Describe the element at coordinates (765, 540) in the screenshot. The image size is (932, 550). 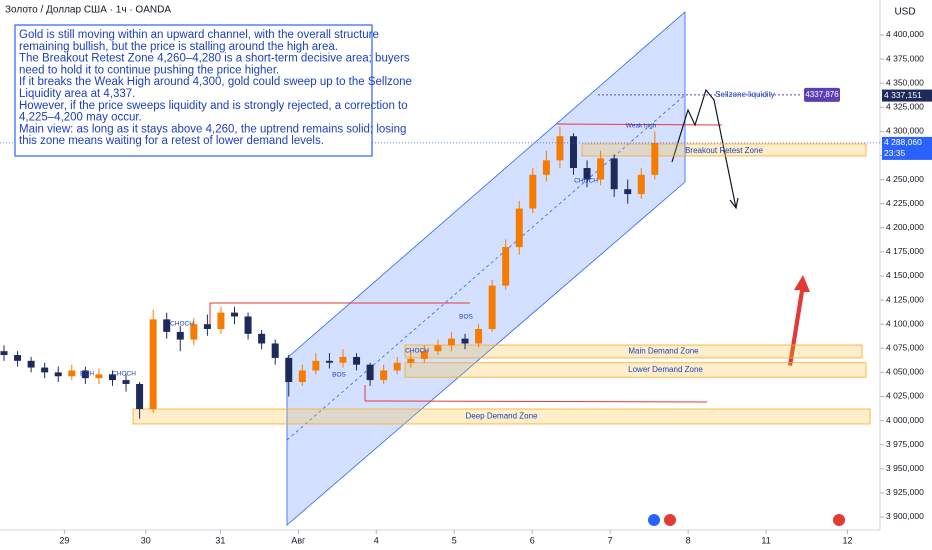
I see `x-tick-label: 11` at that location.